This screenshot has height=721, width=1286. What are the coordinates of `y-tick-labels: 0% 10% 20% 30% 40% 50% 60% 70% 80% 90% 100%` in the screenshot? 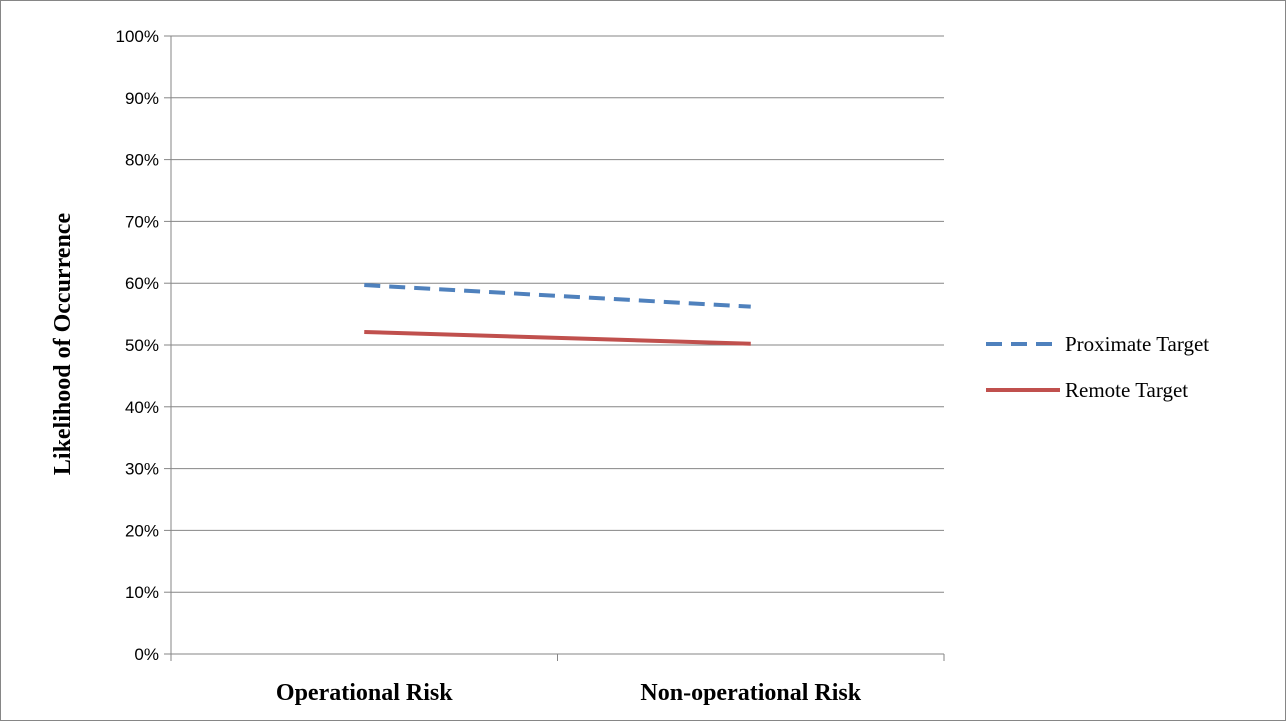 It's located at (137, 345).